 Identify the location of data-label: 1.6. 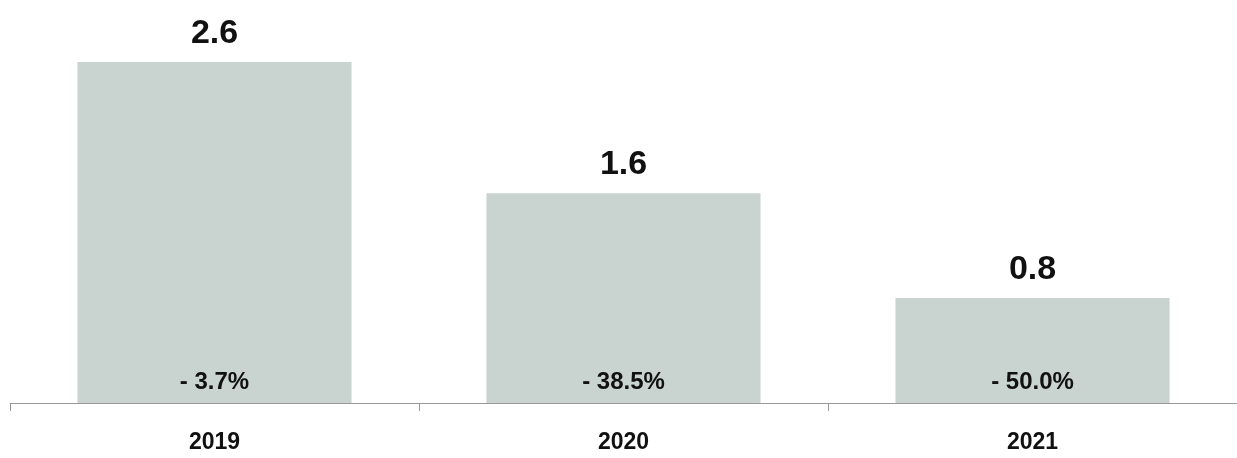
(623, 162).